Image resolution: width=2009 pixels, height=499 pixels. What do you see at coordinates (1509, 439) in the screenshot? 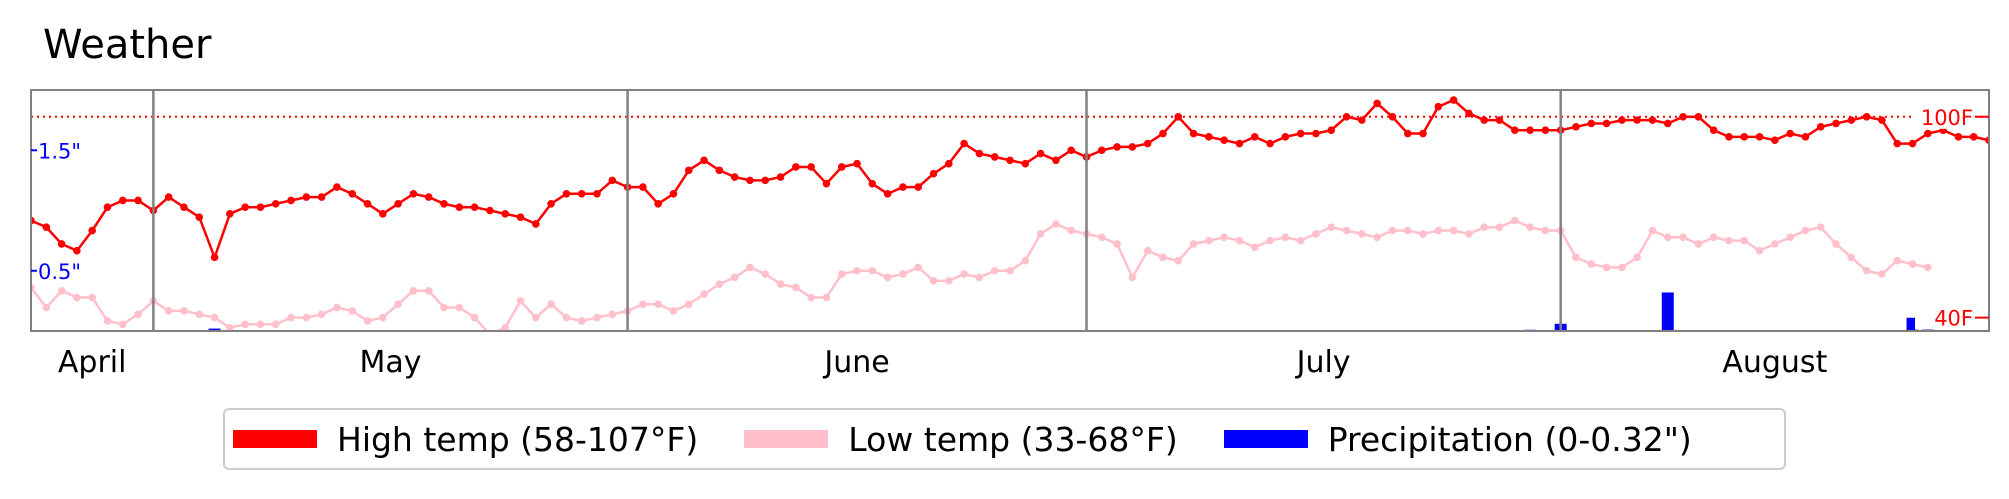
I see `legend-label-precip: Precipitation (0-0.32")` at bounding box center [1509, 439].